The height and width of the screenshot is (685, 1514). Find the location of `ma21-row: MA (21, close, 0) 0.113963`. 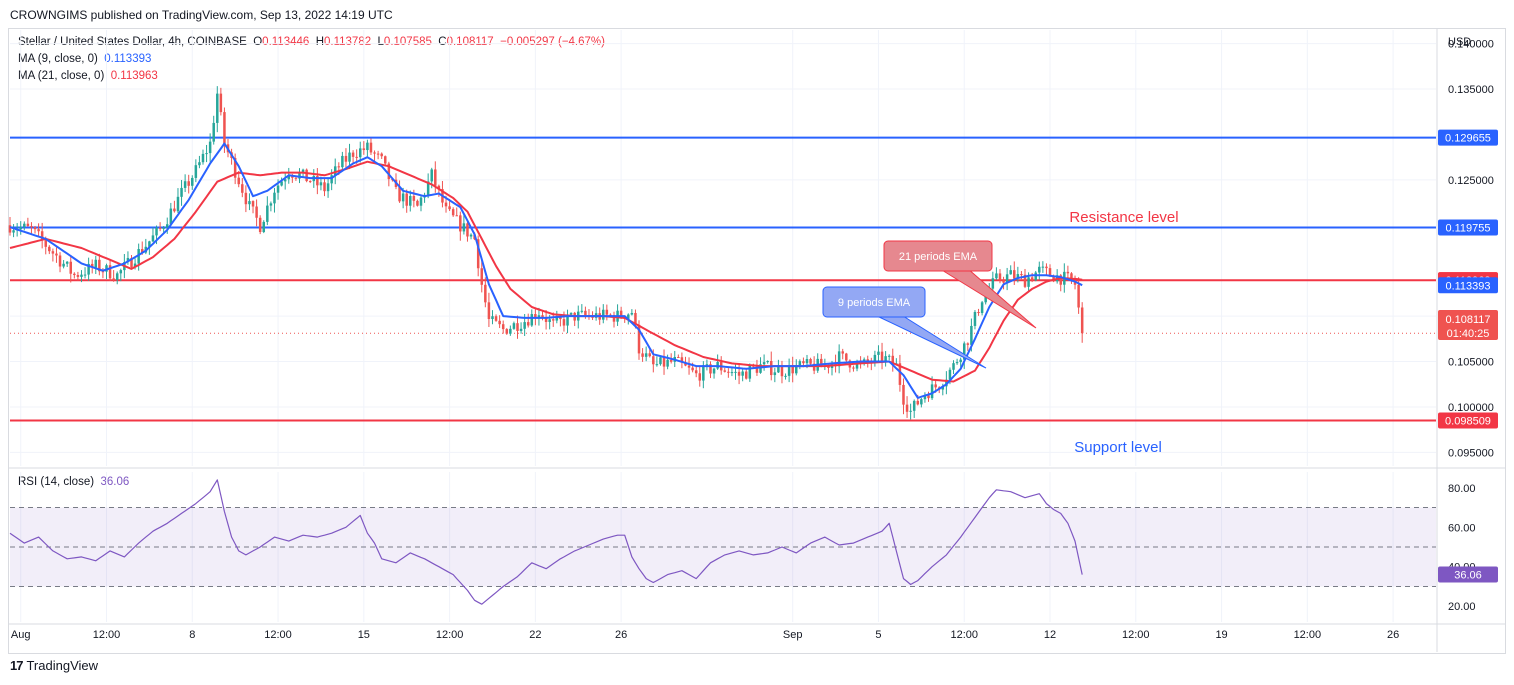

ma21-row: MA (21, close, 0) 0.113963 is located at coordinates (311, 76).